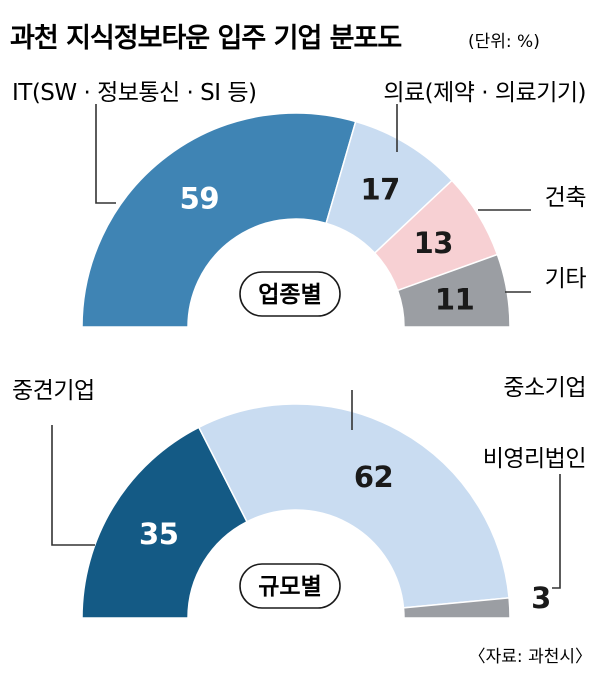 The width and height of the screenshot is (600, 682). Describe the element at coordinates (134, 93) in the screenshot. I see `slice-label: IT(SW · 정보통신 · SI 등)` at that location.